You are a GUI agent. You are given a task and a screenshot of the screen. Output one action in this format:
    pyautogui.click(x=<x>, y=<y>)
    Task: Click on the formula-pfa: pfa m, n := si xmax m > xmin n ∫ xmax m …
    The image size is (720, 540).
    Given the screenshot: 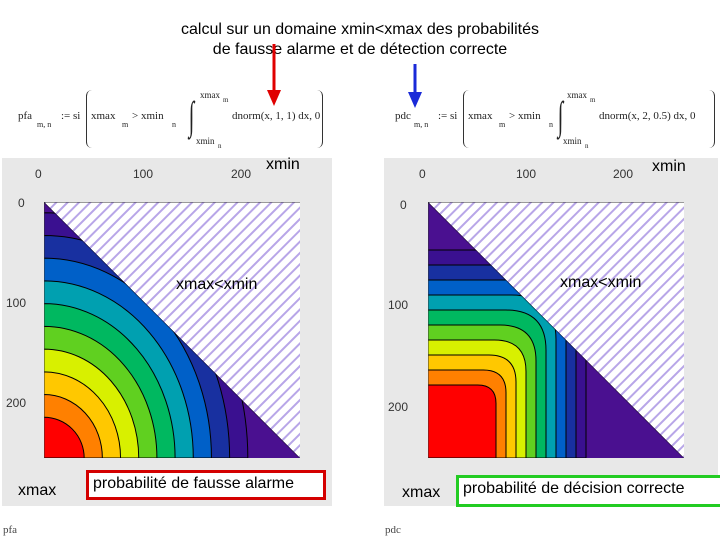 What is the action you would take?
    pyautogui.click(x=170, y=120)
    